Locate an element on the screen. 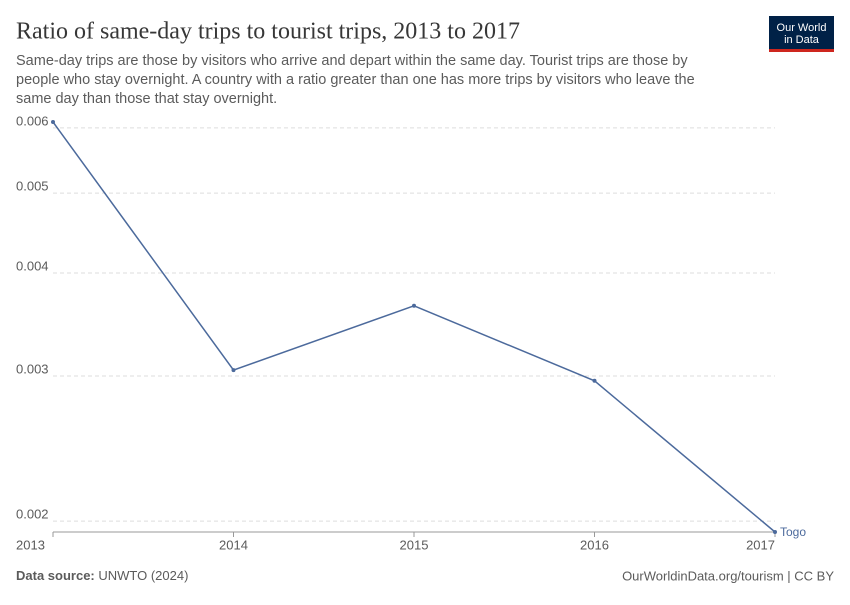  y-tick-label: 0.002 is located at coordinates (32, 514).